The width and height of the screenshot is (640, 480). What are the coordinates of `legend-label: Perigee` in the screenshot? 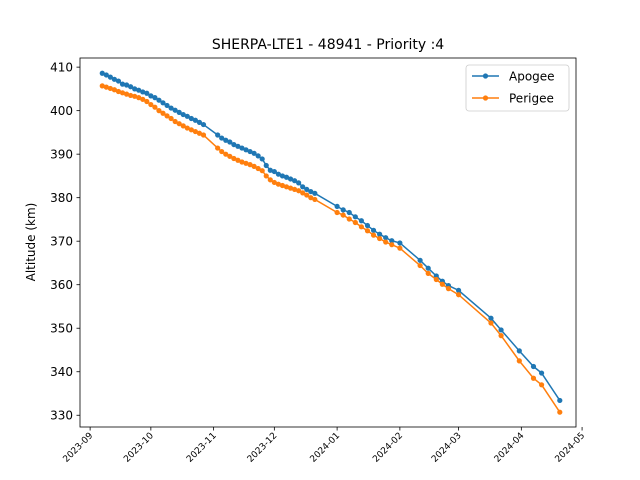 It's located at (531, 98).